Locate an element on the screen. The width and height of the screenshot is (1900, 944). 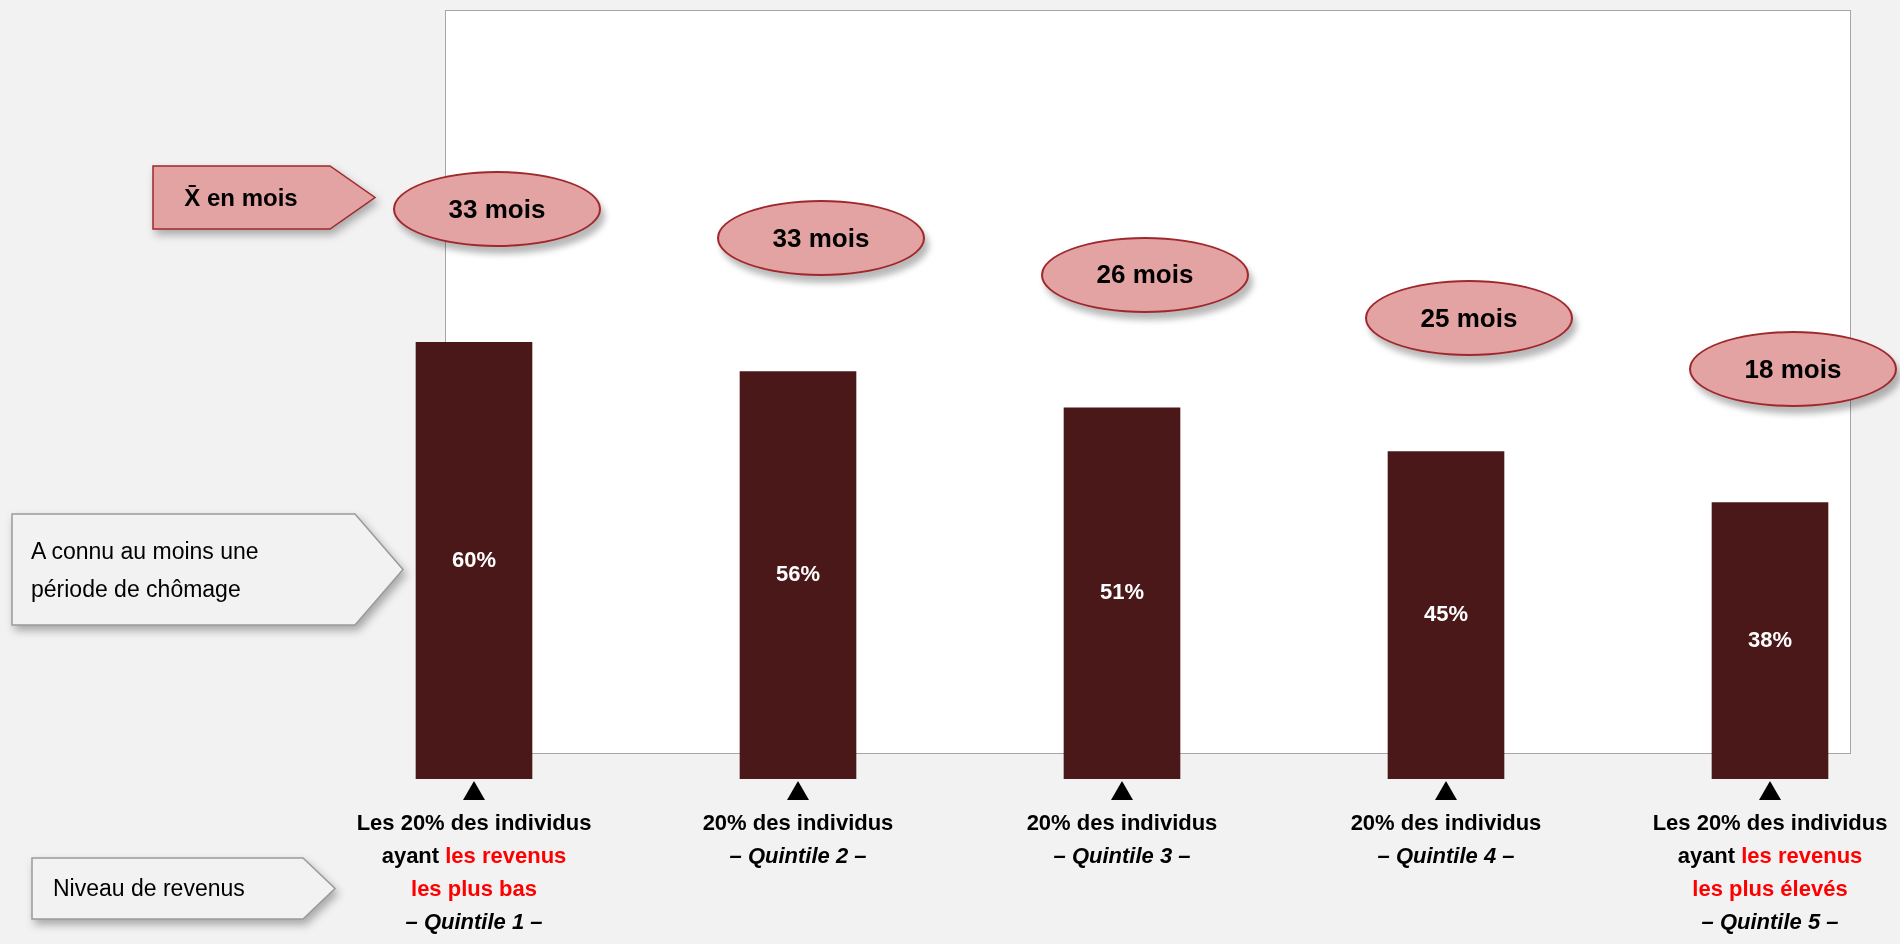
x-axis-title: Niveau de revenus is located at coordinates (149, 888).